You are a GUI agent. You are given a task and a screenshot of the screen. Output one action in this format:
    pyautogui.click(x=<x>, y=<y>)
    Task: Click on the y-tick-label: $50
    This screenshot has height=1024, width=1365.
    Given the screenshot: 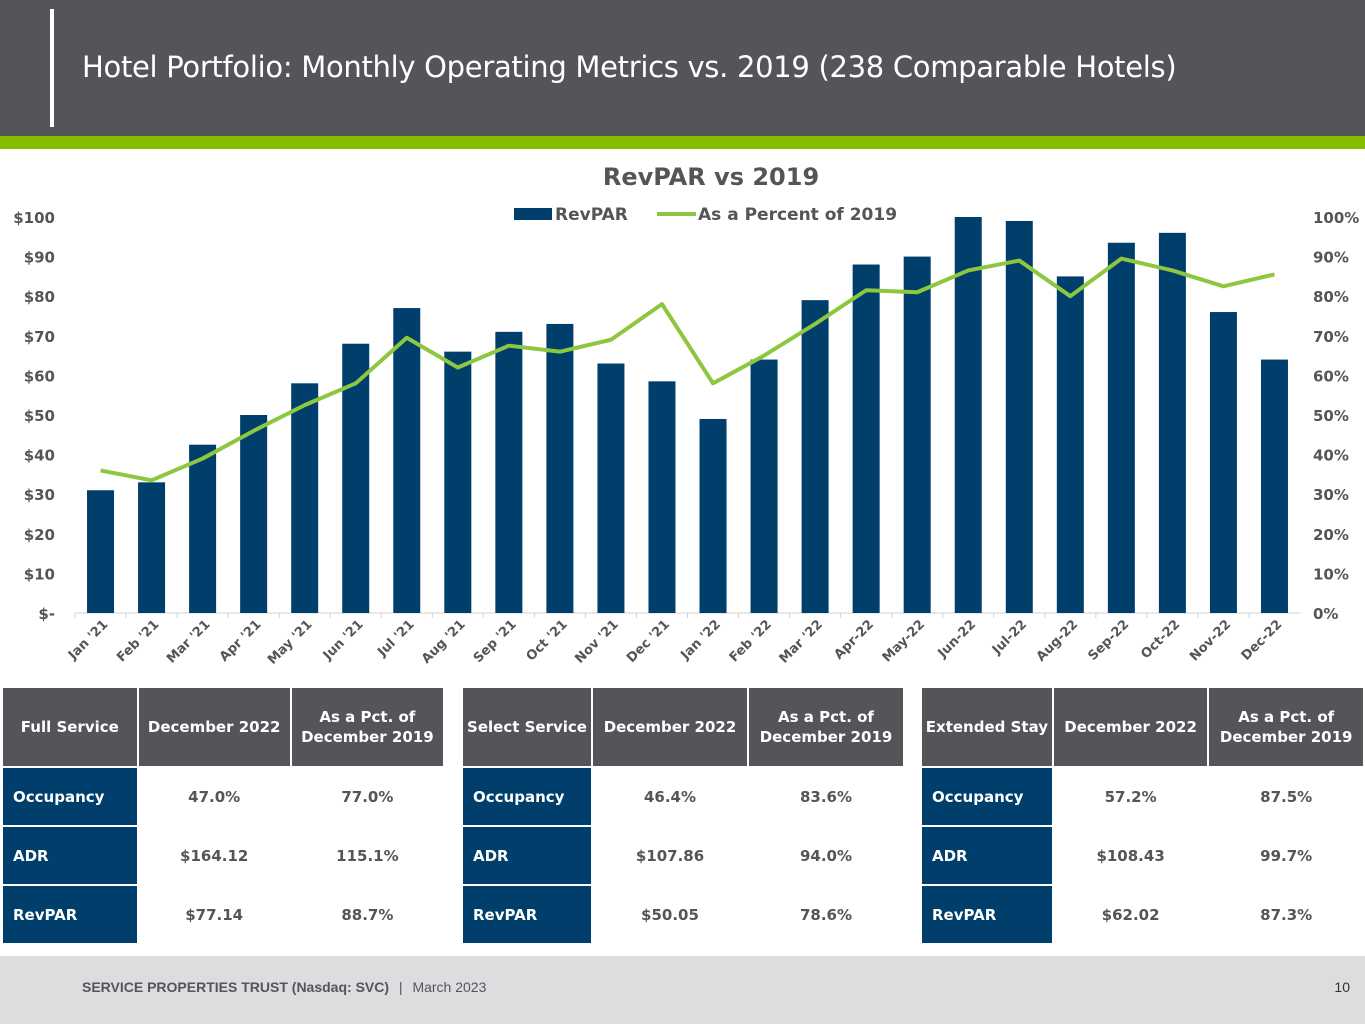 What is the action you would take?
    pyautogui.click(x=39, y=416)
    